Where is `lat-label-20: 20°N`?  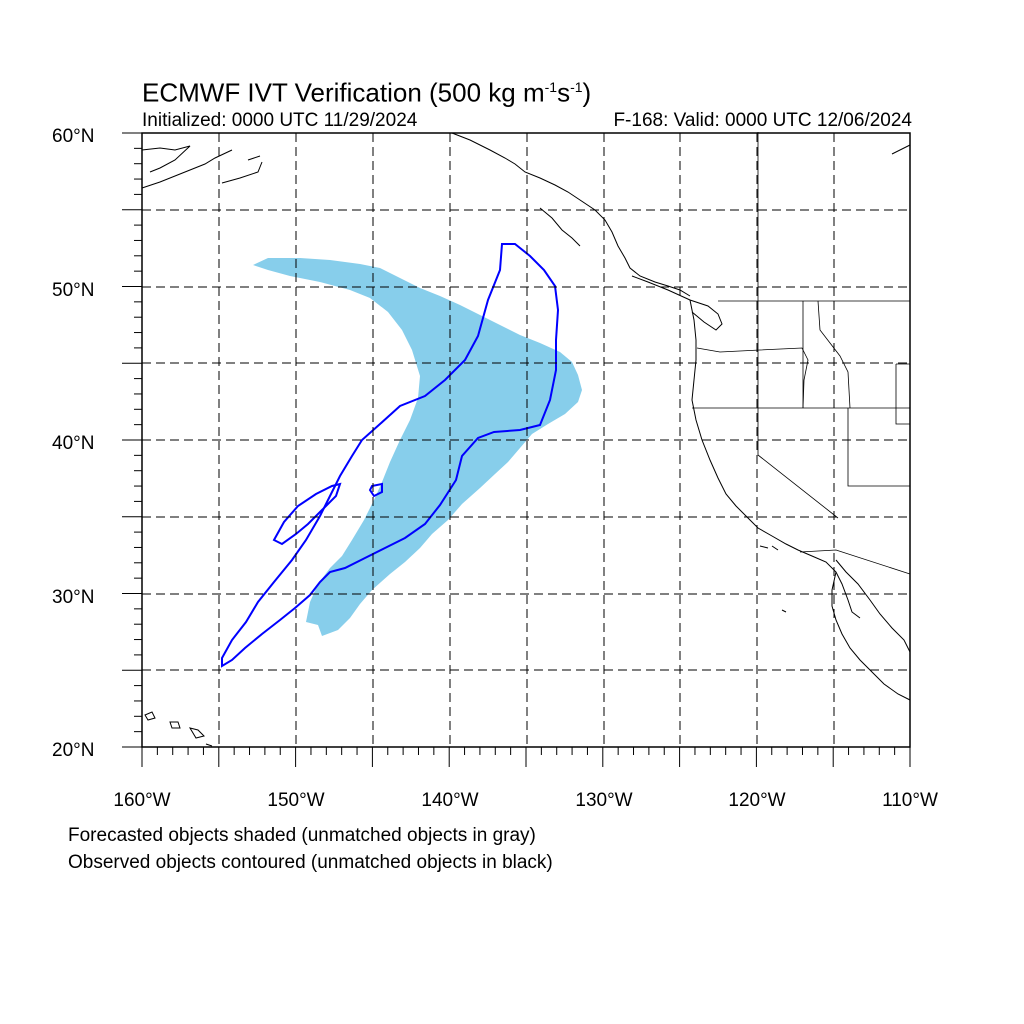
lat-label-20: 20°N is located at coordinates (73, 750).